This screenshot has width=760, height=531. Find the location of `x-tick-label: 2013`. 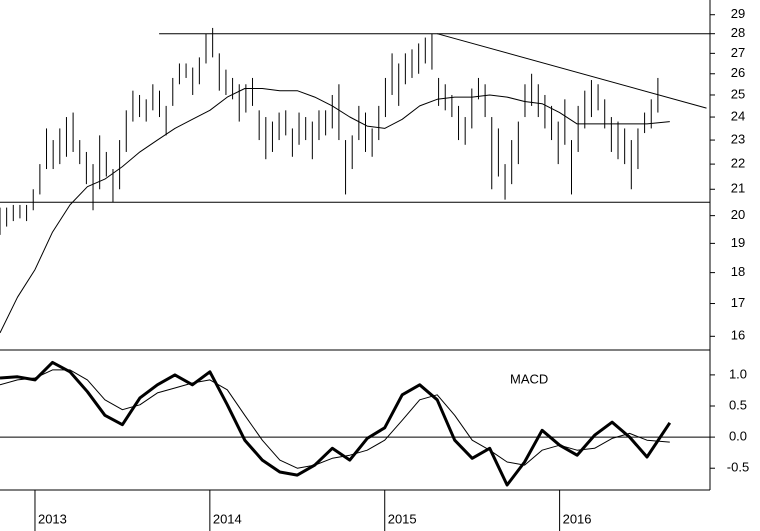

x-tick-label: 2013 is located at coordinates (52, 518).